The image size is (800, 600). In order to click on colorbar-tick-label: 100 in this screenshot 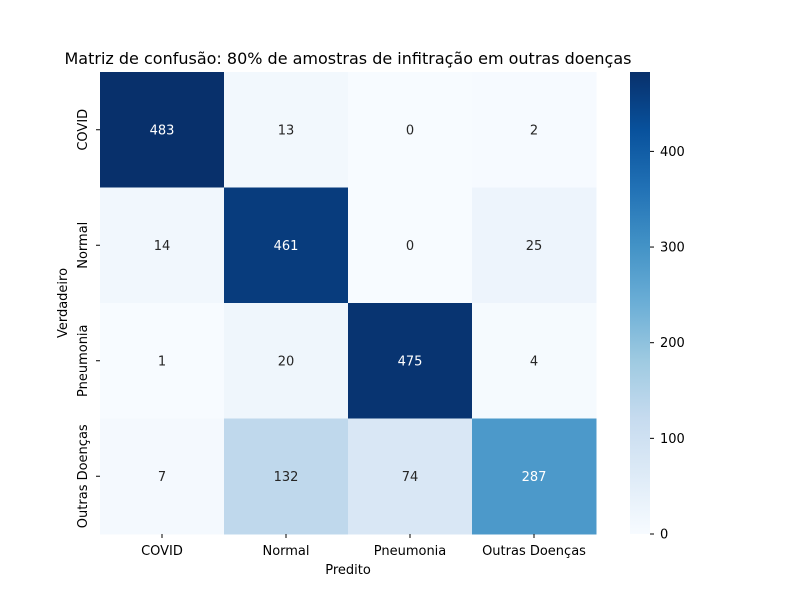, I will do `click(672, 439)`.